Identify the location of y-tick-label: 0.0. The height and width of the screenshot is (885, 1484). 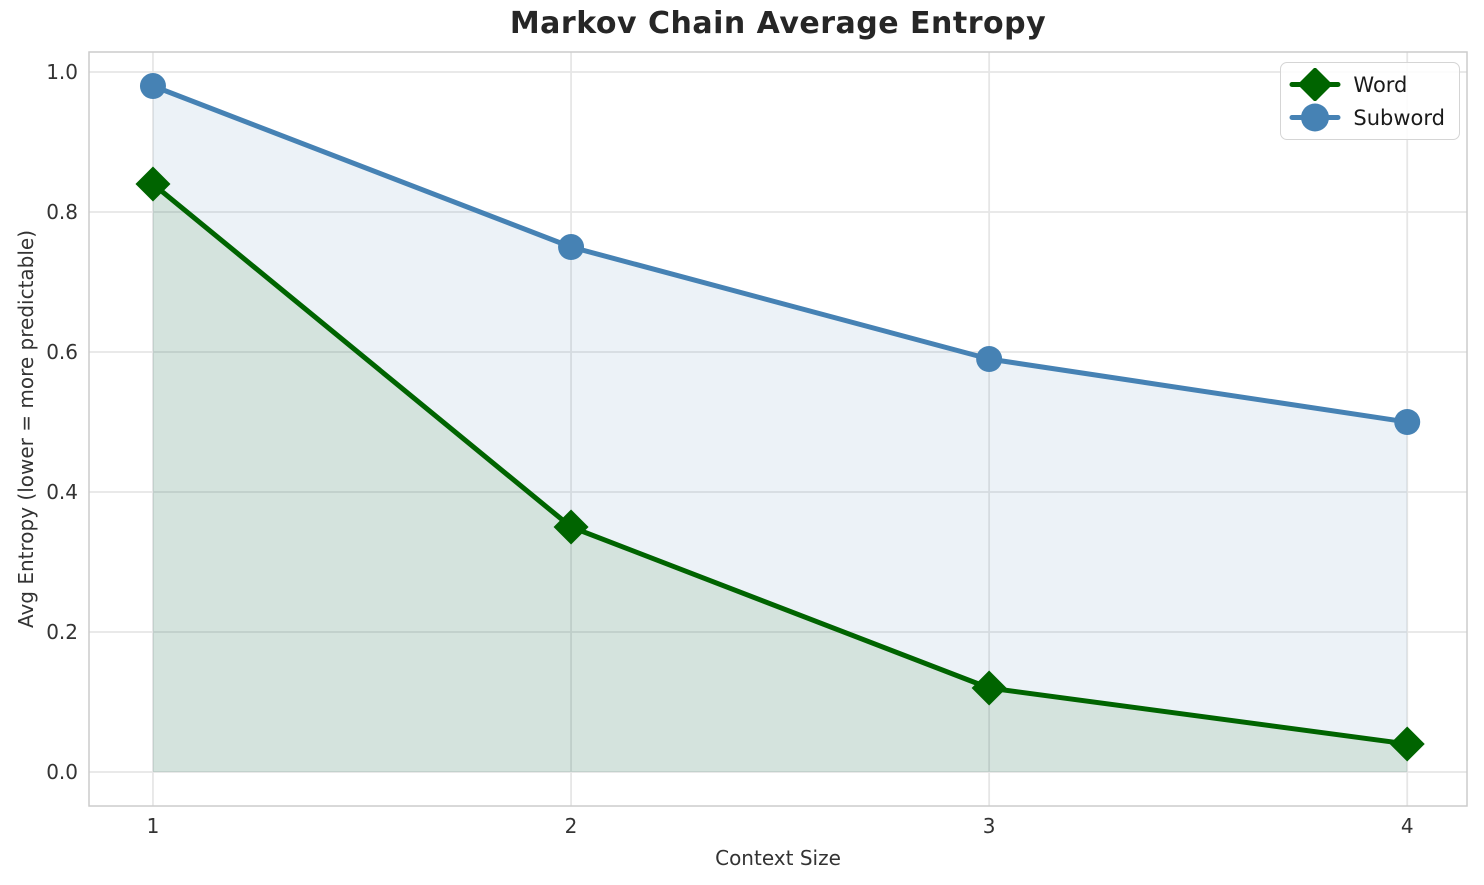
(62, 771).